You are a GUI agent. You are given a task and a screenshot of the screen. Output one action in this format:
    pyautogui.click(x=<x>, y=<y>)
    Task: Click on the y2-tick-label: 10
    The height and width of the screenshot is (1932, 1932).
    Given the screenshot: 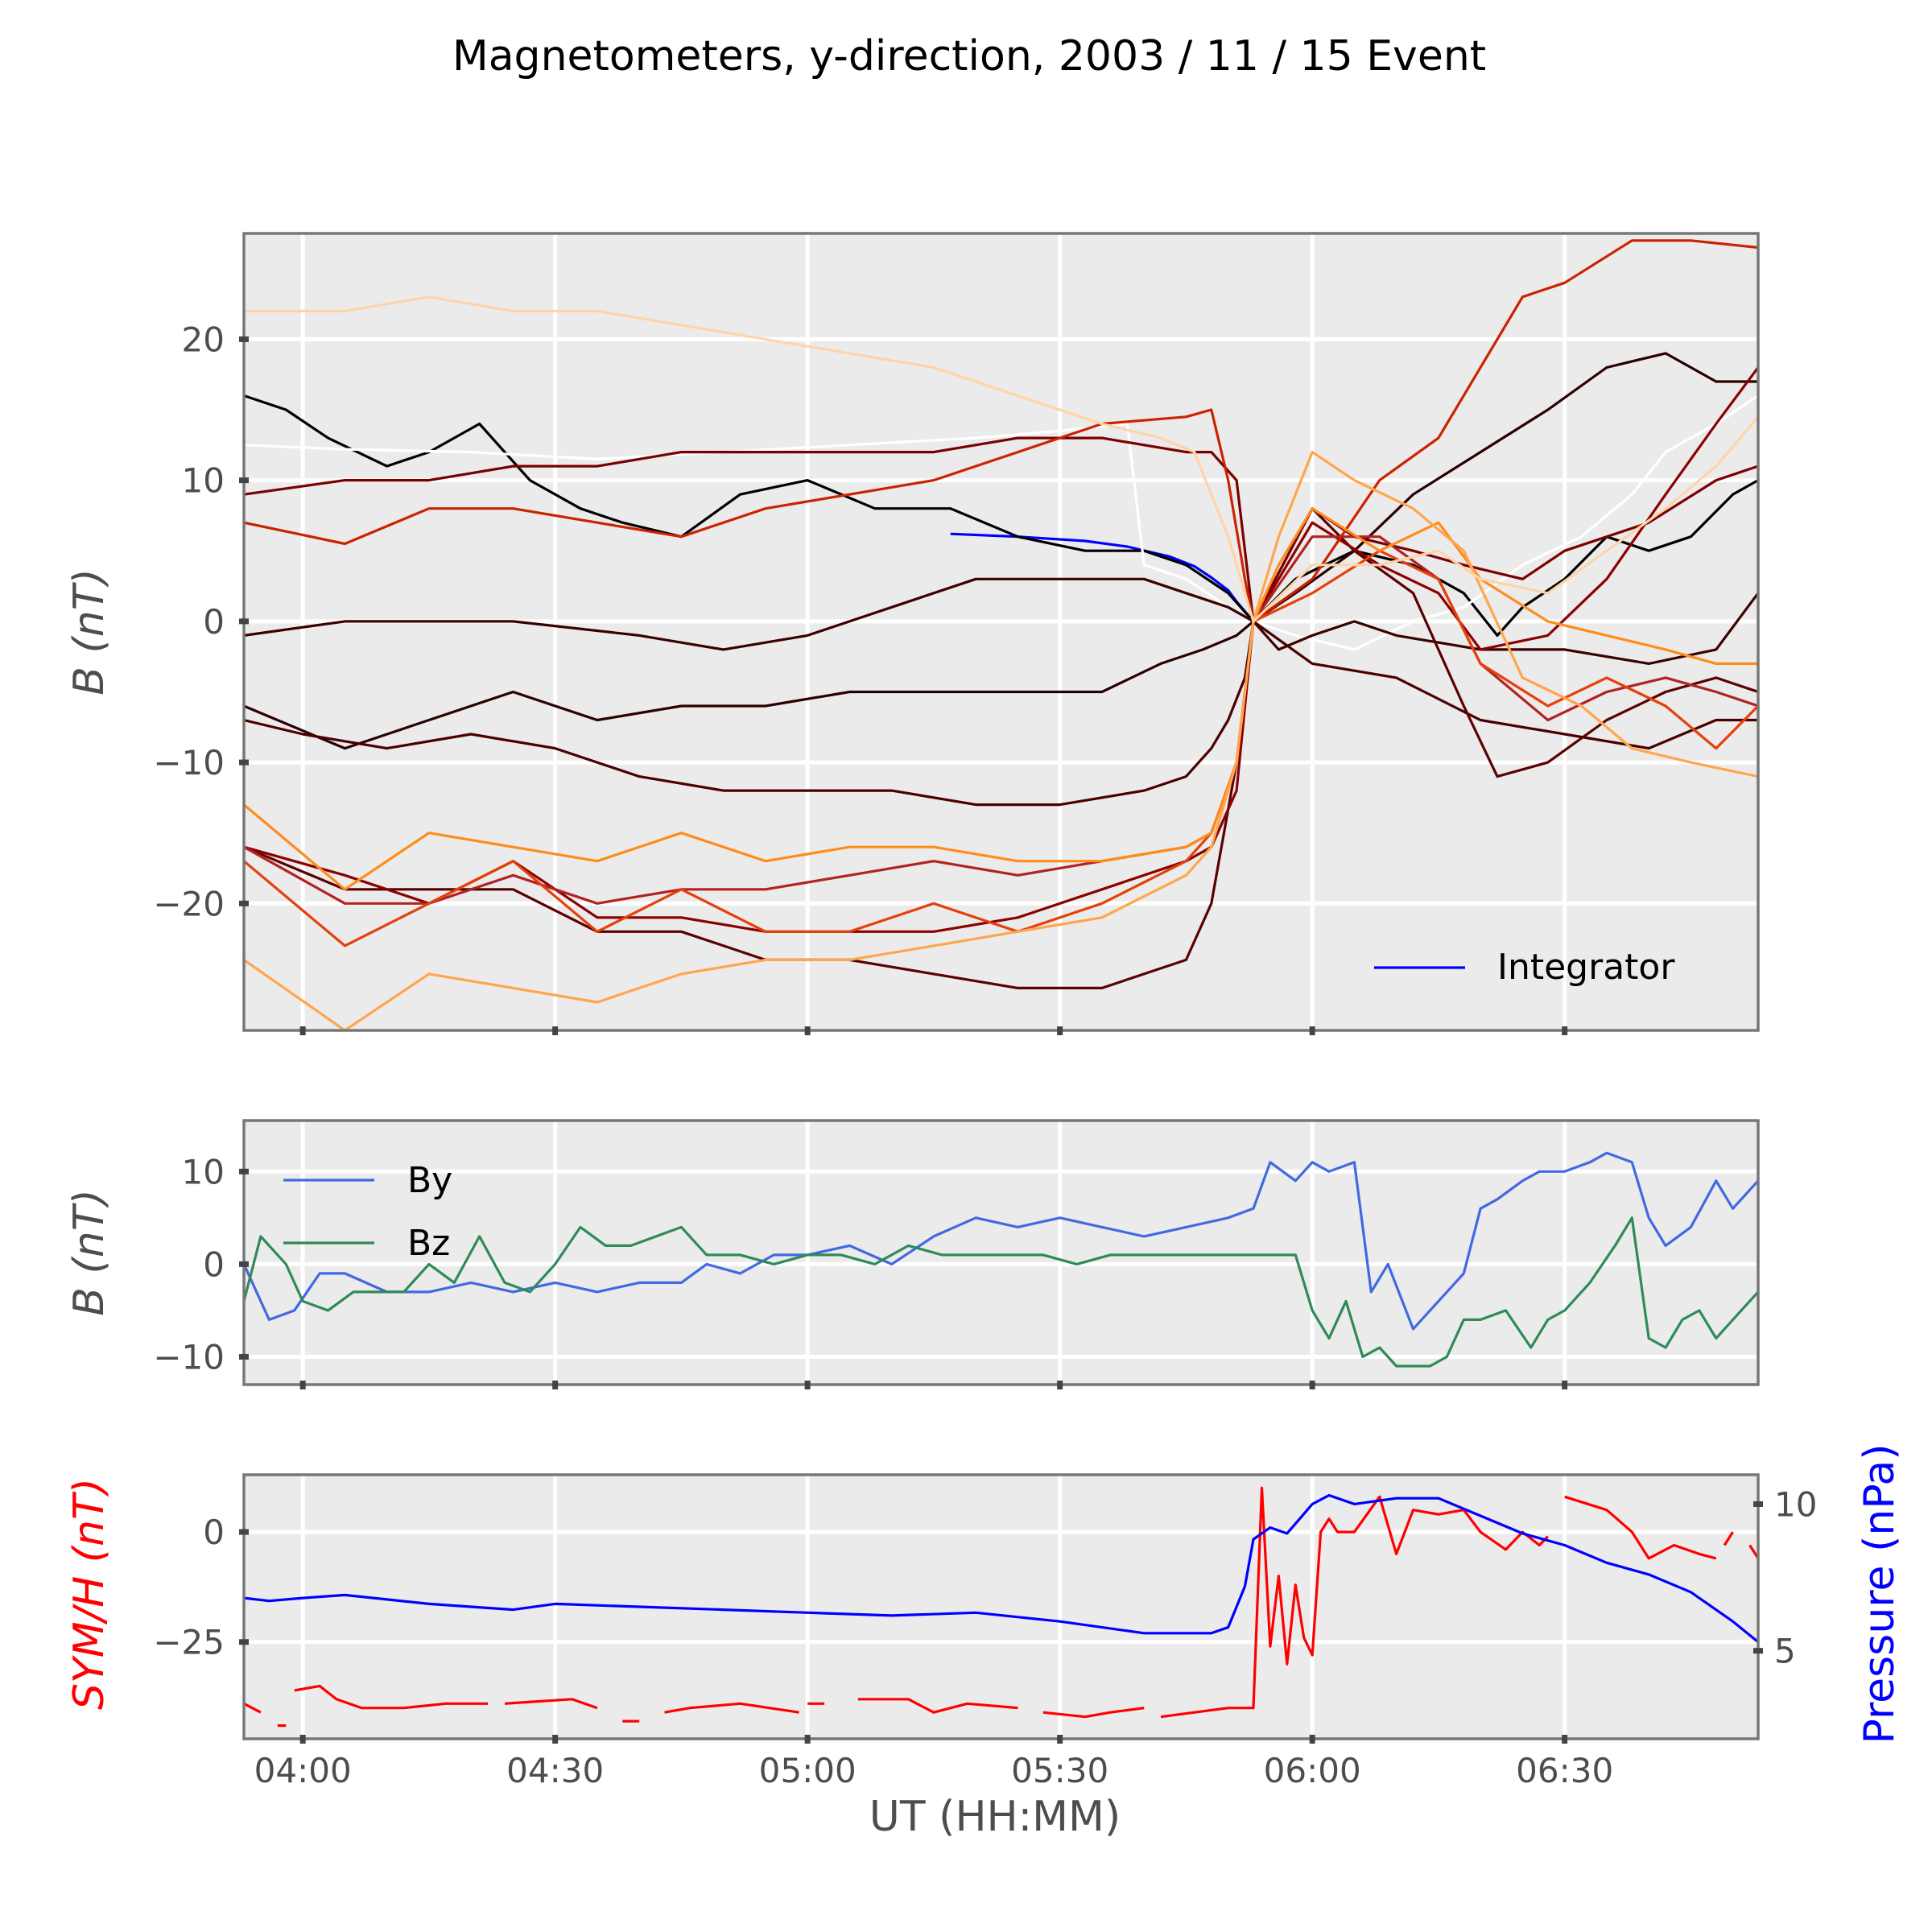 What is the action you would take?
    pyautogui.click(x=1795, y=1504)
    